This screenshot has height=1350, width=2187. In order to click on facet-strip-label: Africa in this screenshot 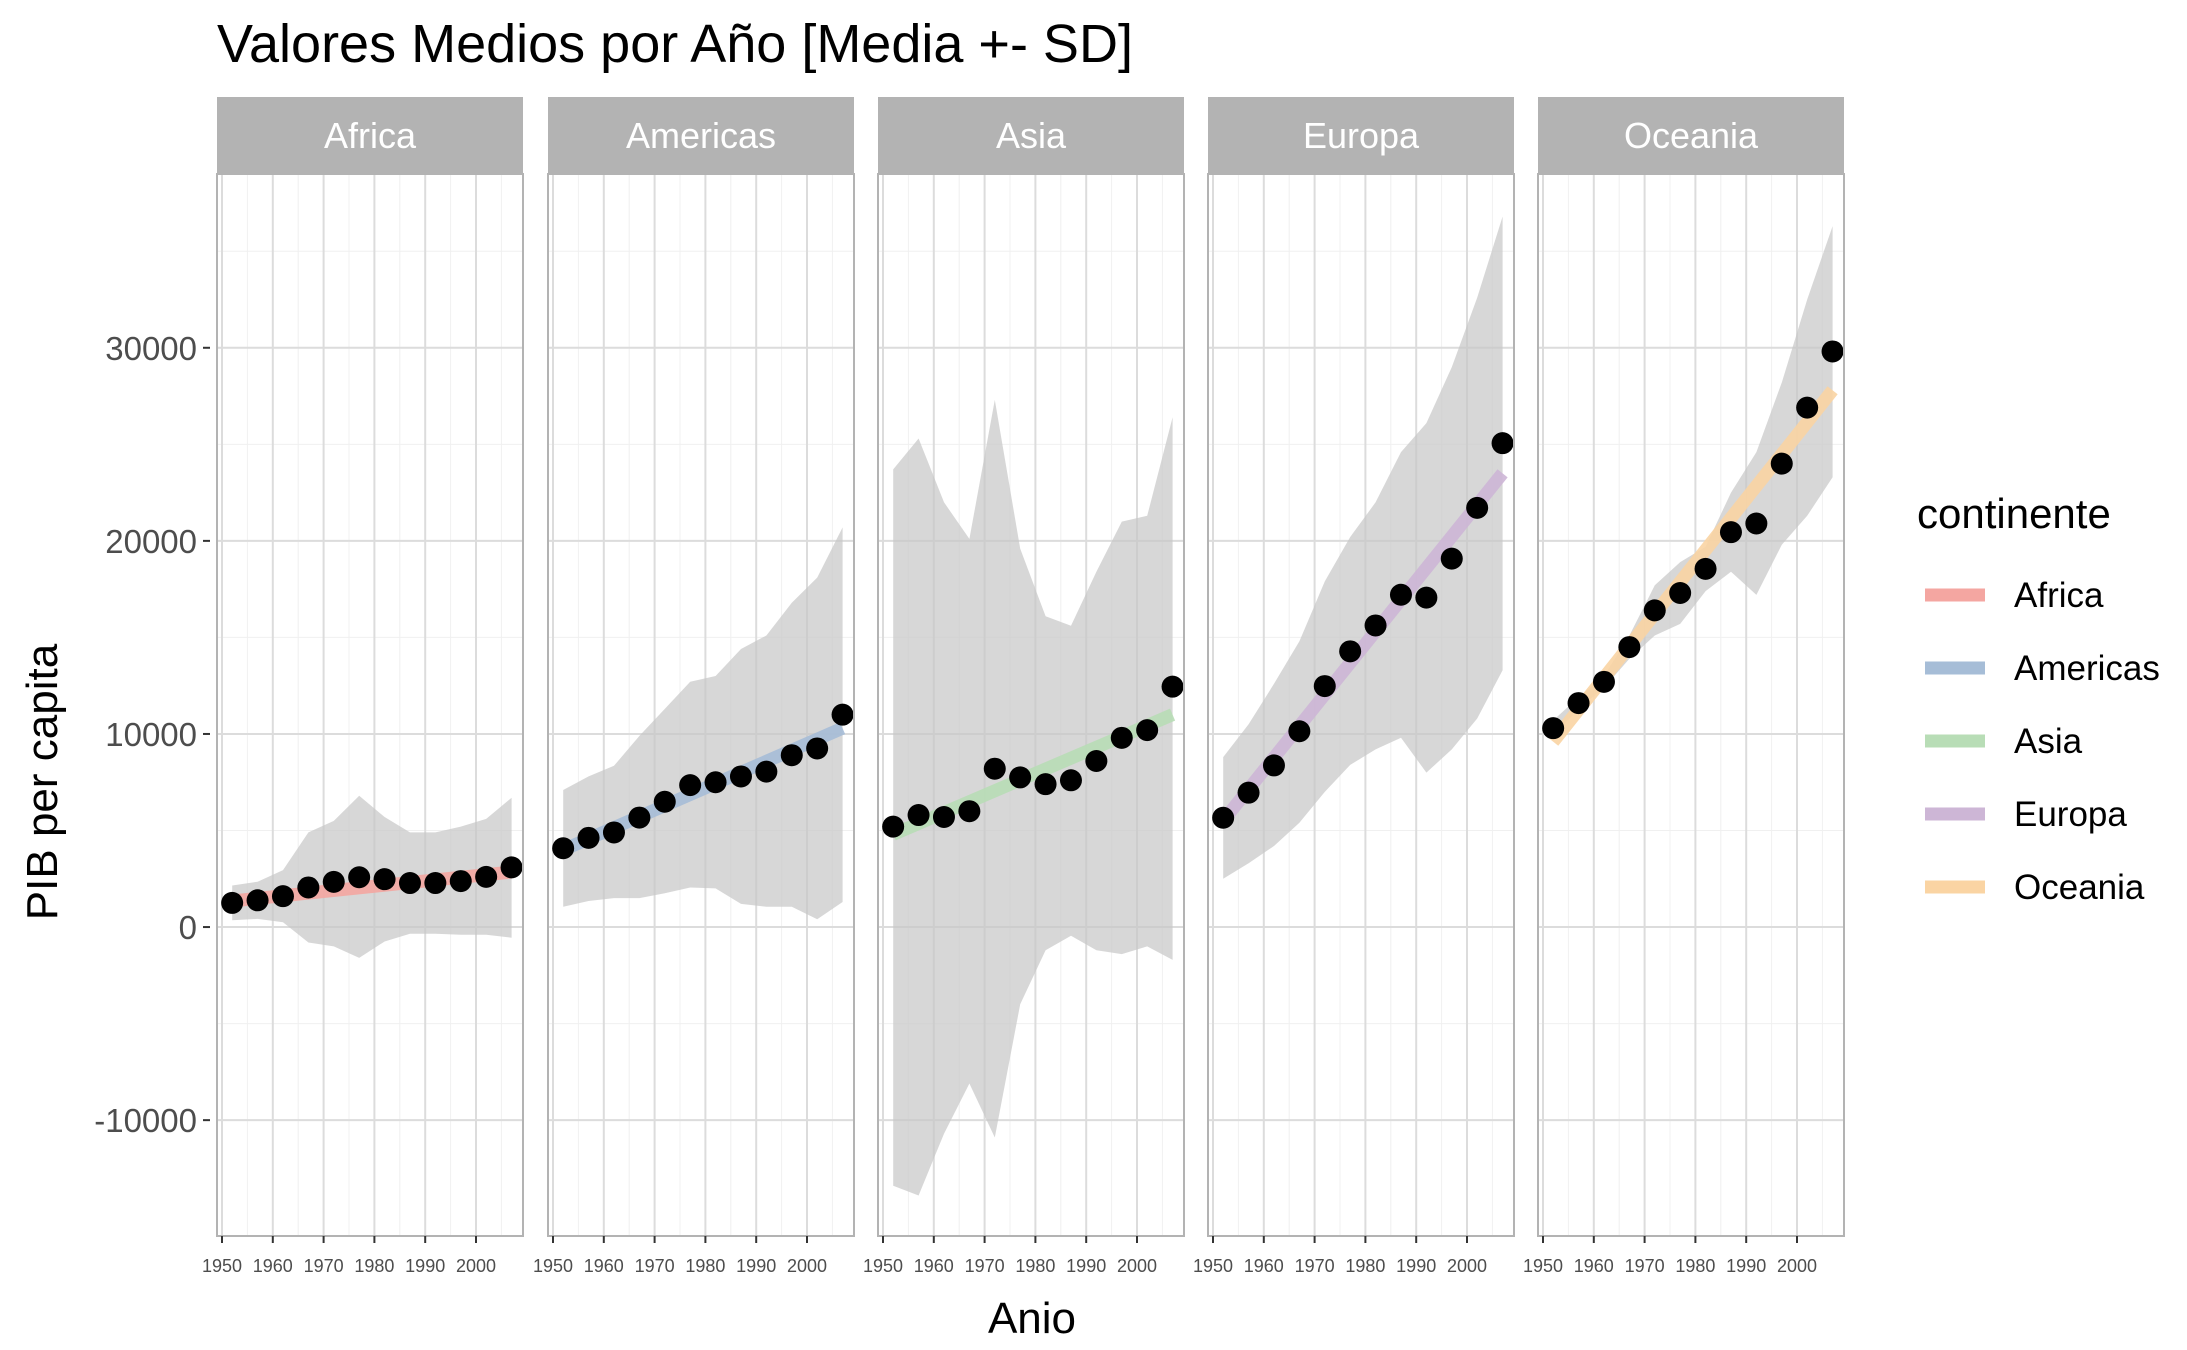, I will do `click(370, 135)`.